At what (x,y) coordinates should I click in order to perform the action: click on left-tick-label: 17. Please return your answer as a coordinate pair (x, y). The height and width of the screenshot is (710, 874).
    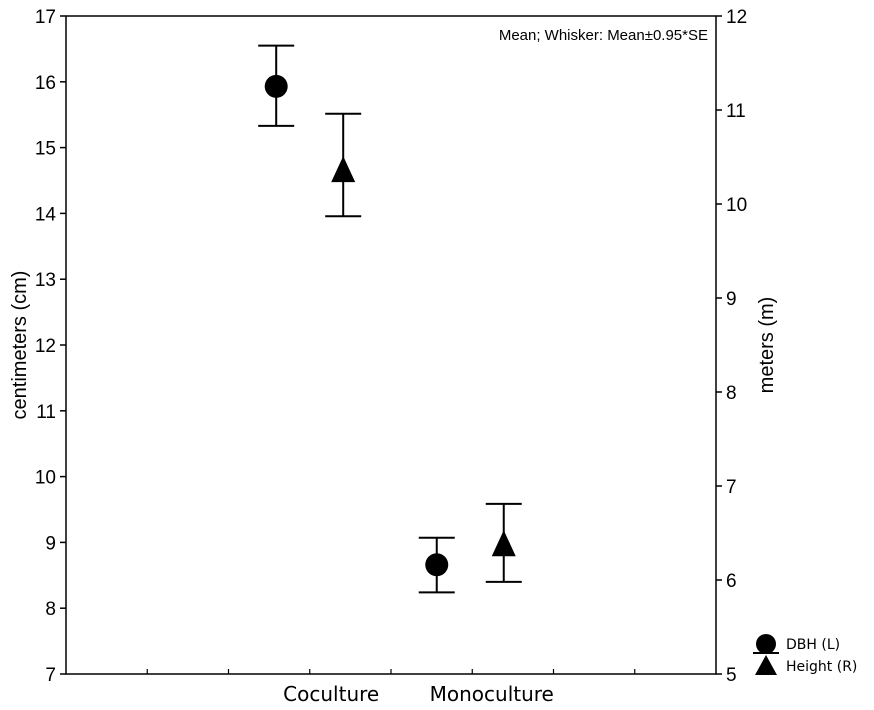
    Looking at the image, I should click on (45, 17).